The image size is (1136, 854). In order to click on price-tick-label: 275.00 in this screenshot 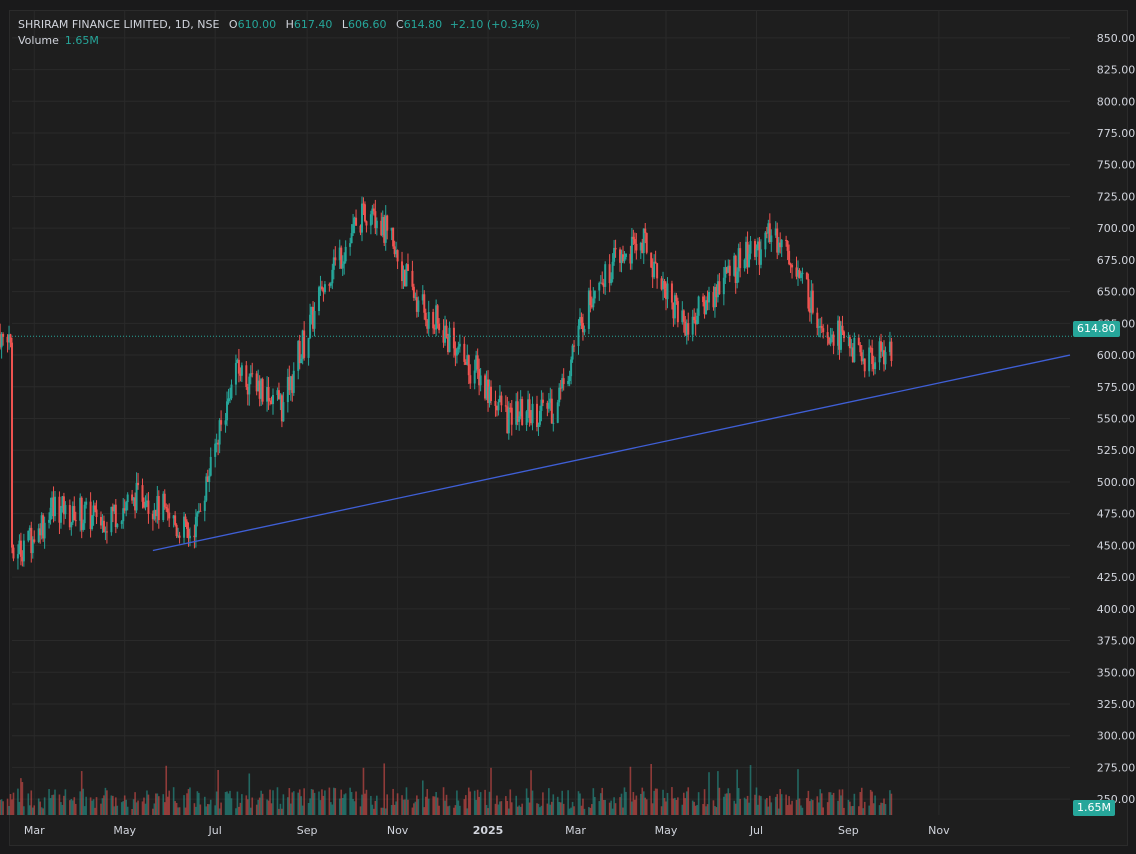, I will do `click(1116, 767)`.